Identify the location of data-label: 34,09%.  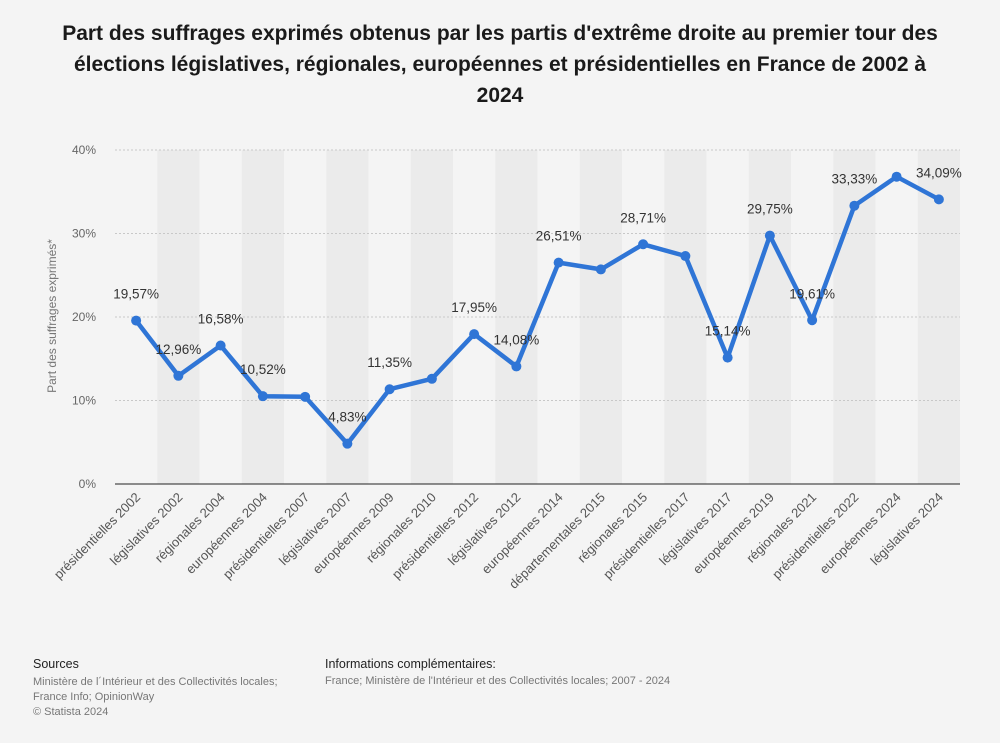
(939, 172).